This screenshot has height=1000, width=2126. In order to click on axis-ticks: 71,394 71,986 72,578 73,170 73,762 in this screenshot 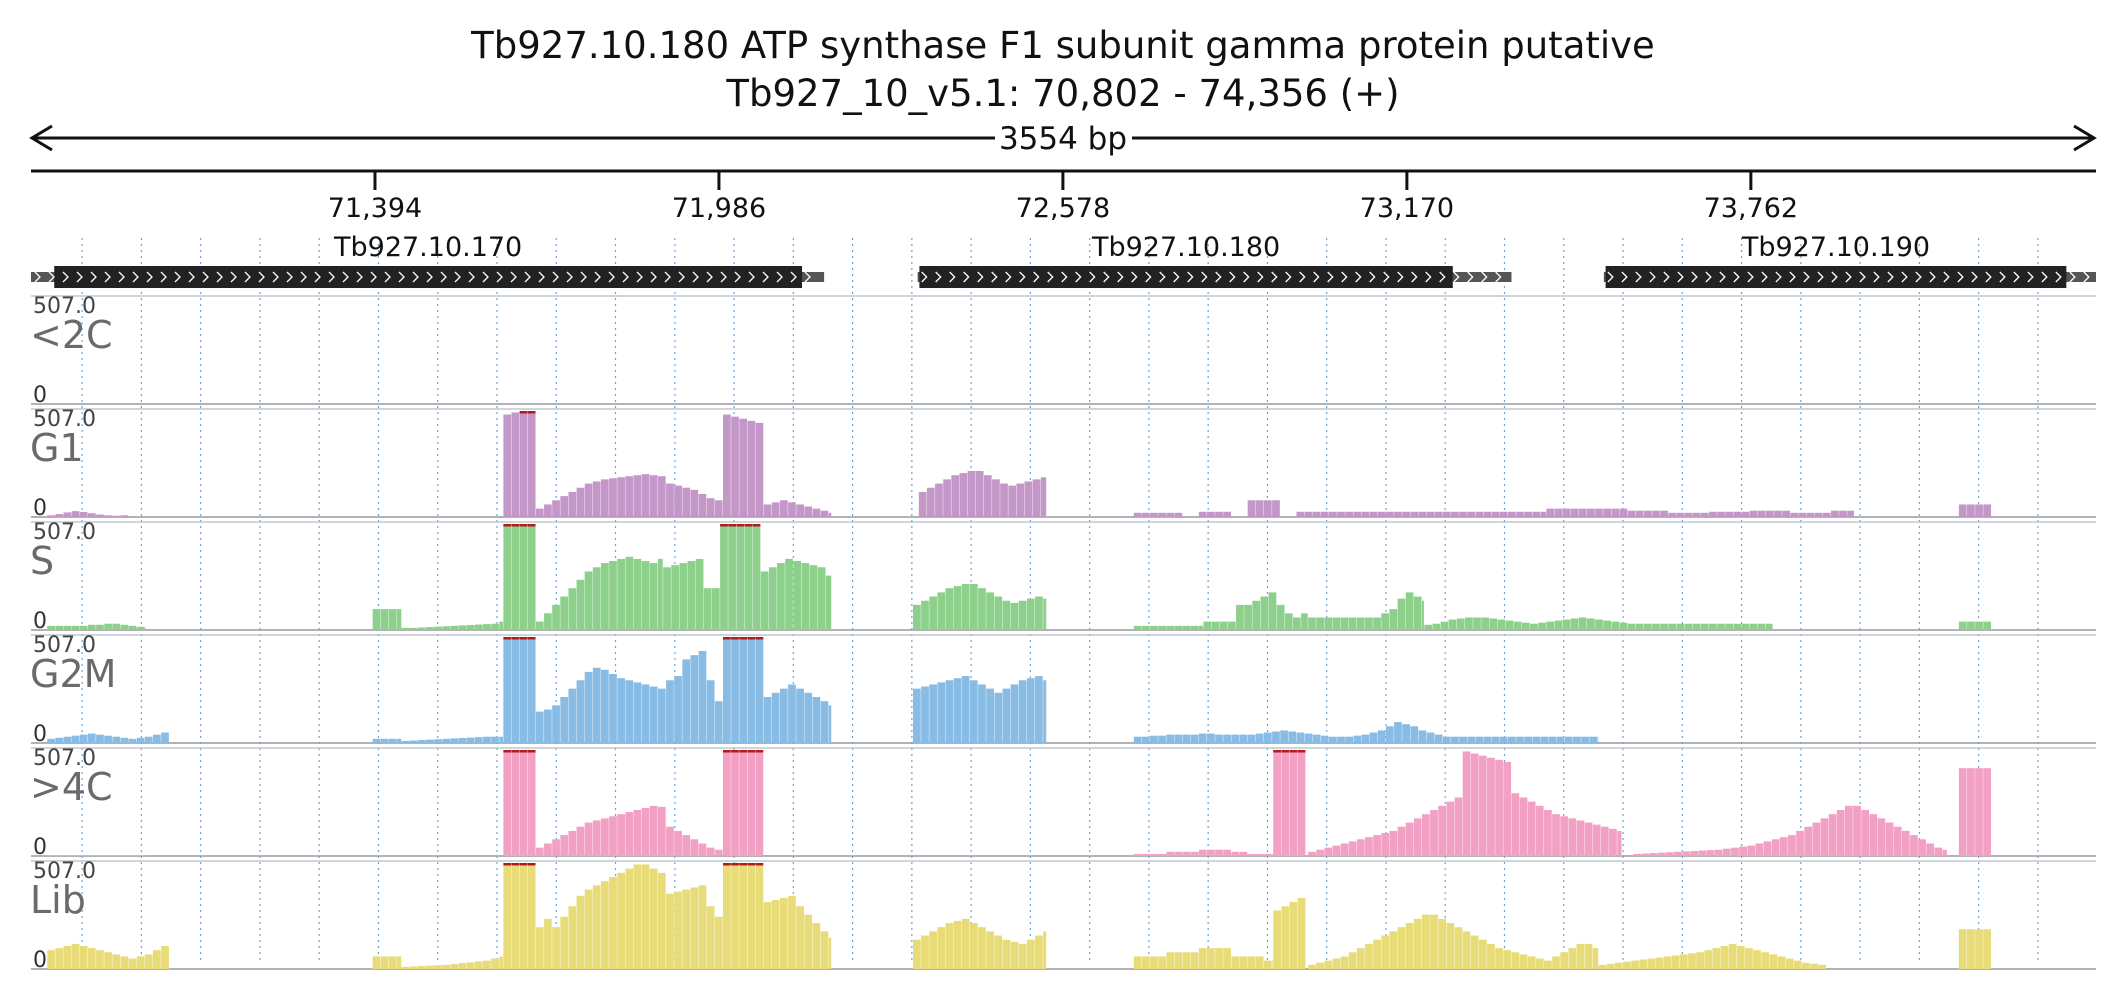, I will do `click(1063, 197)`.